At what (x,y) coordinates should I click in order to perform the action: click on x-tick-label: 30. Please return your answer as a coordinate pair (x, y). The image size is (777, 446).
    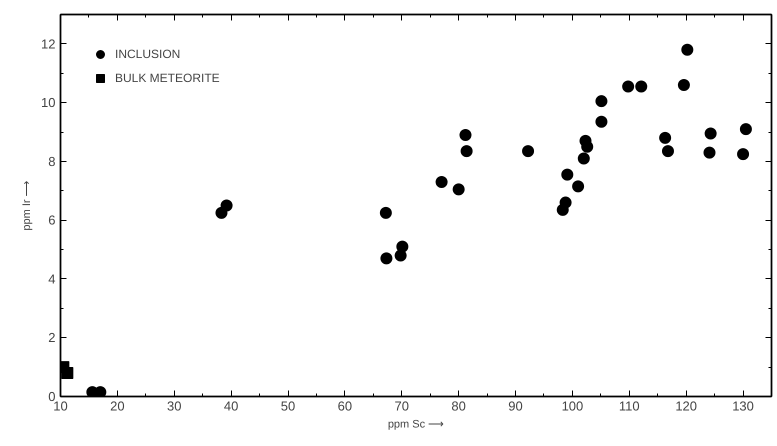
    Looking at the image, I should click on (174, 406).